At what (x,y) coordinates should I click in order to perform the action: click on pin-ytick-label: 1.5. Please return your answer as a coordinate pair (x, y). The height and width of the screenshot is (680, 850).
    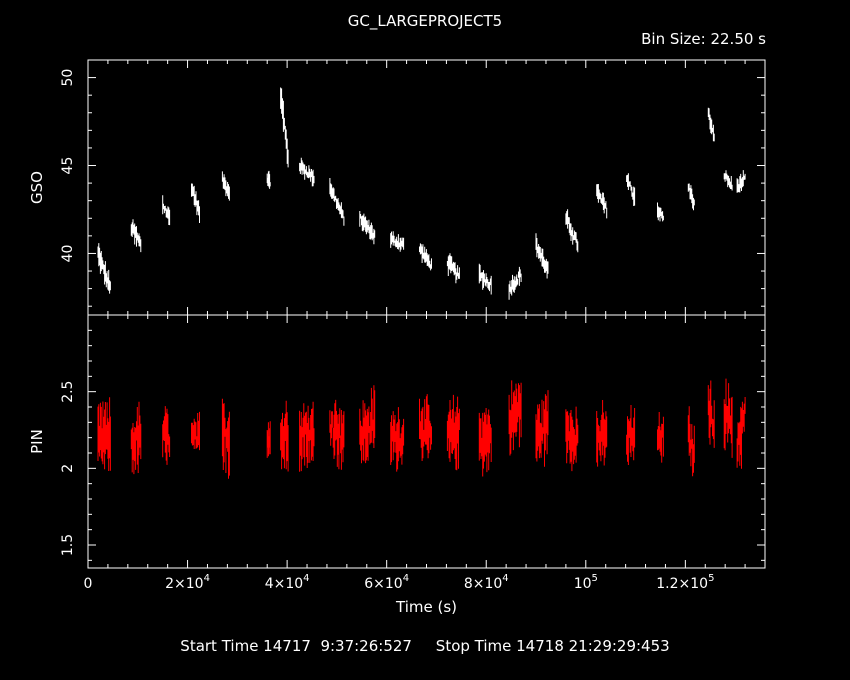
    Looking at the image, I should click on (68, 545).